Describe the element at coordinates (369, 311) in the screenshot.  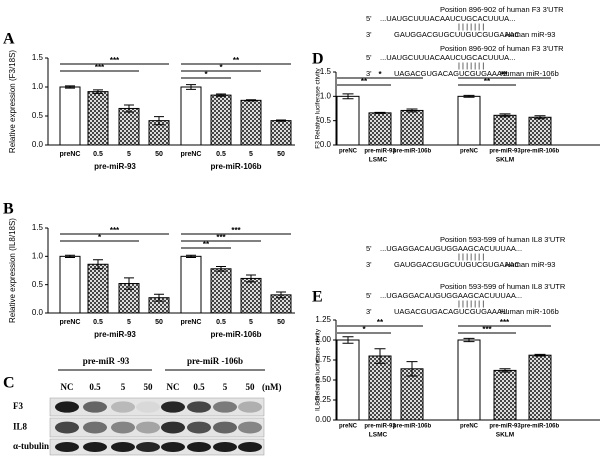
I see `three-prime-end: 3'` at that location.